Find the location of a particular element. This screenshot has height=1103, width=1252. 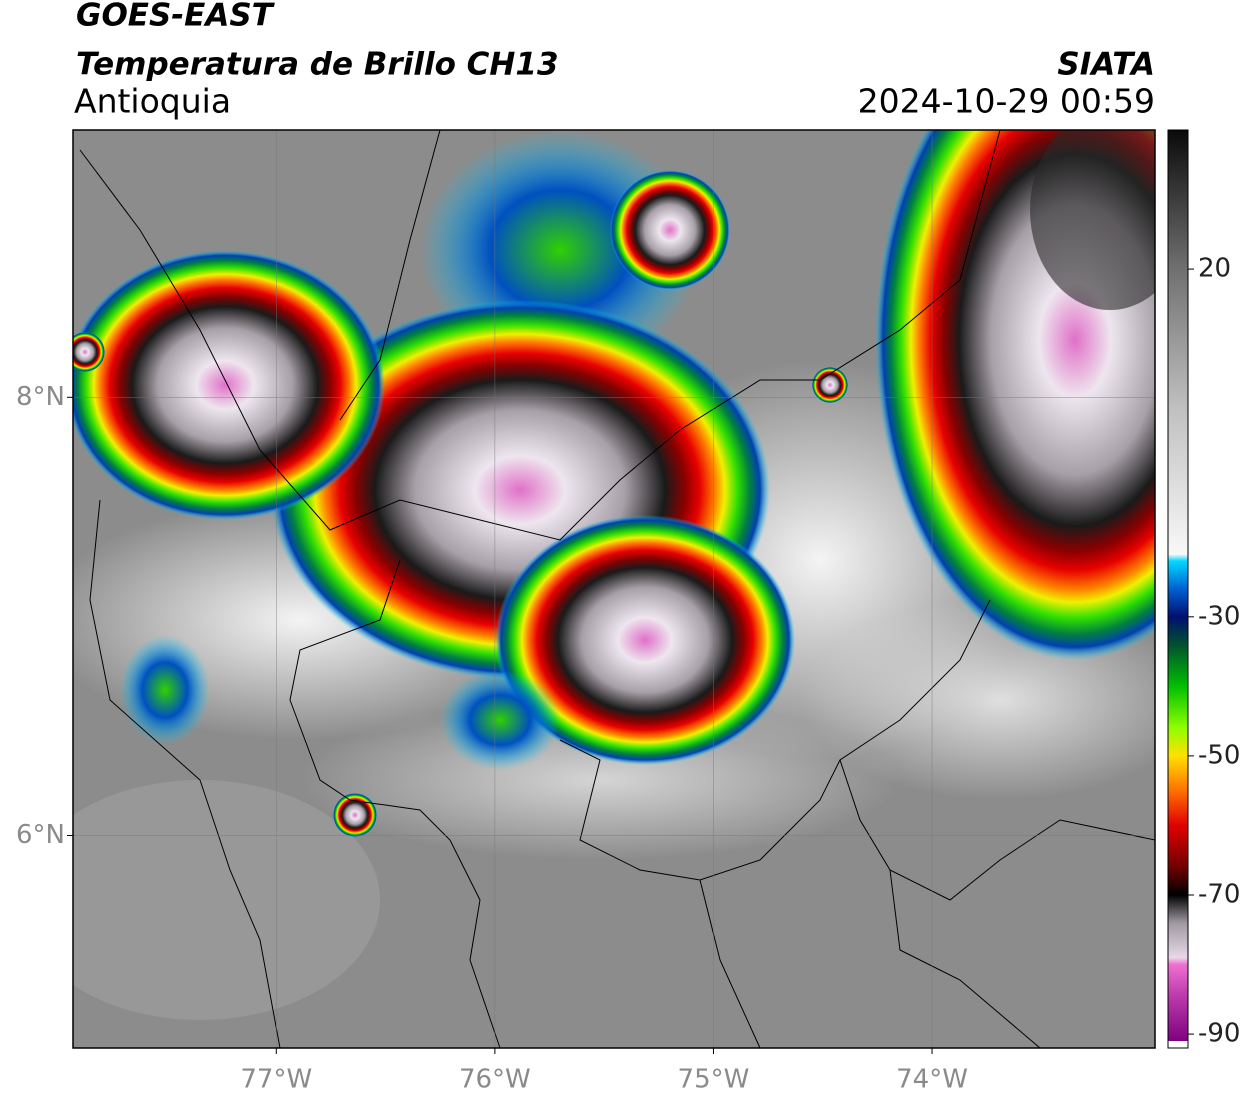

colorbar is located at coordinates (1178, 589).